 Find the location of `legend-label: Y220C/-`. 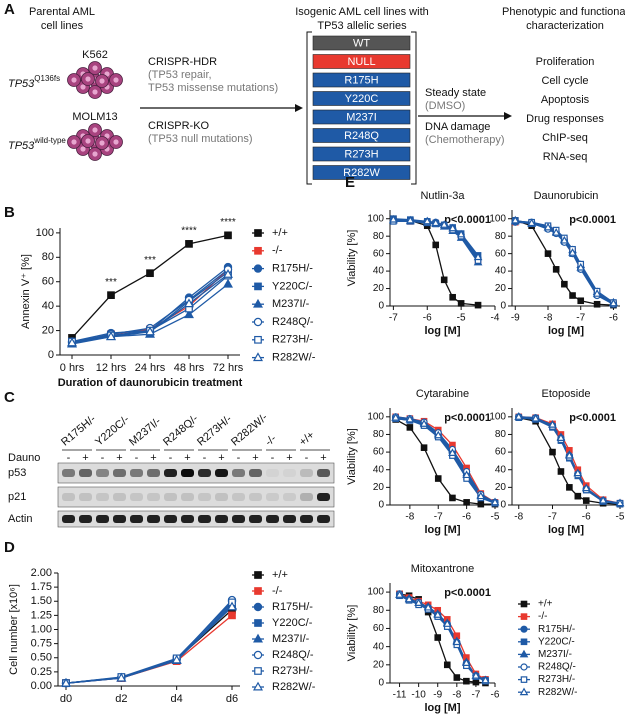

legend-label: Y220C/- is located at coordinates (292, 623).